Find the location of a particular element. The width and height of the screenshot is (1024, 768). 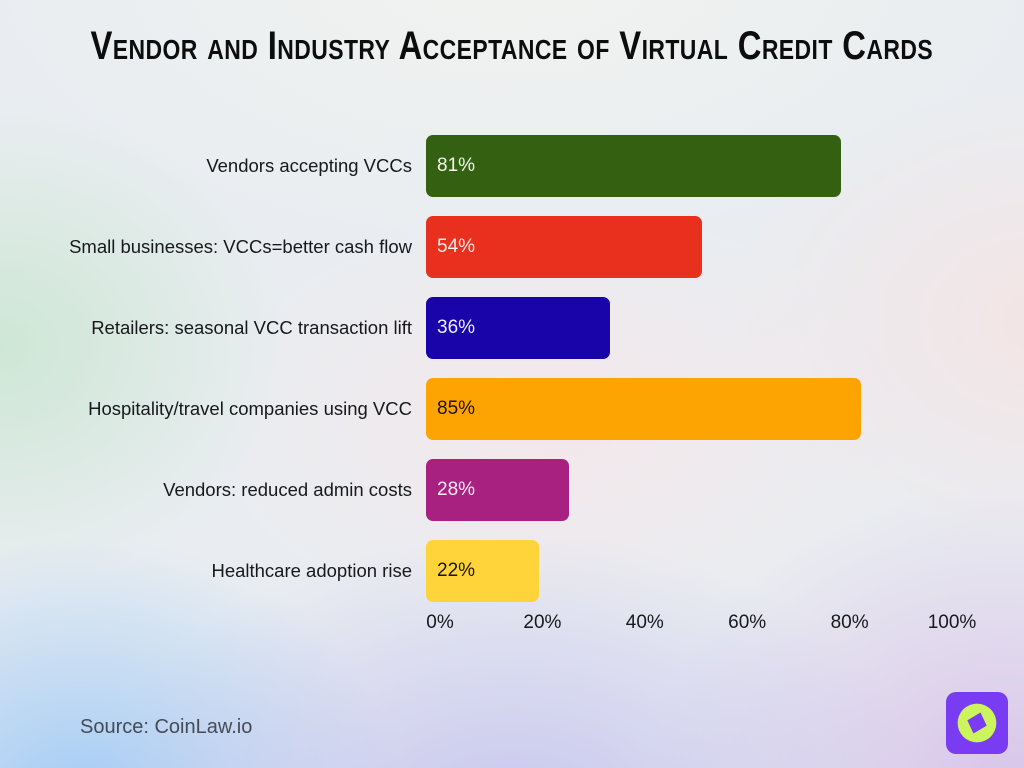

bar-value-label: 85% is located at coordinates (456, 408).